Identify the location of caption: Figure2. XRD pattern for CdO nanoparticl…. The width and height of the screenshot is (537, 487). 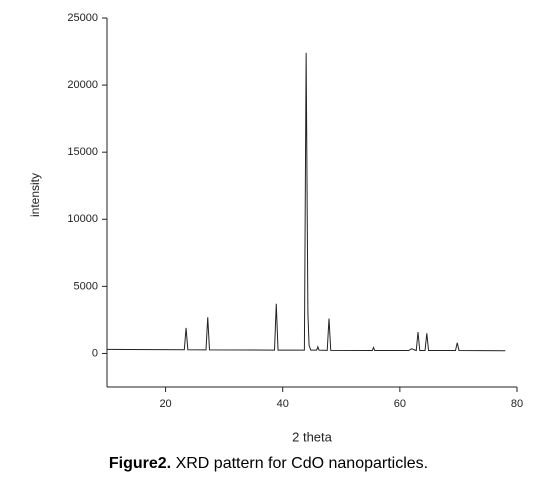
(268, 464).